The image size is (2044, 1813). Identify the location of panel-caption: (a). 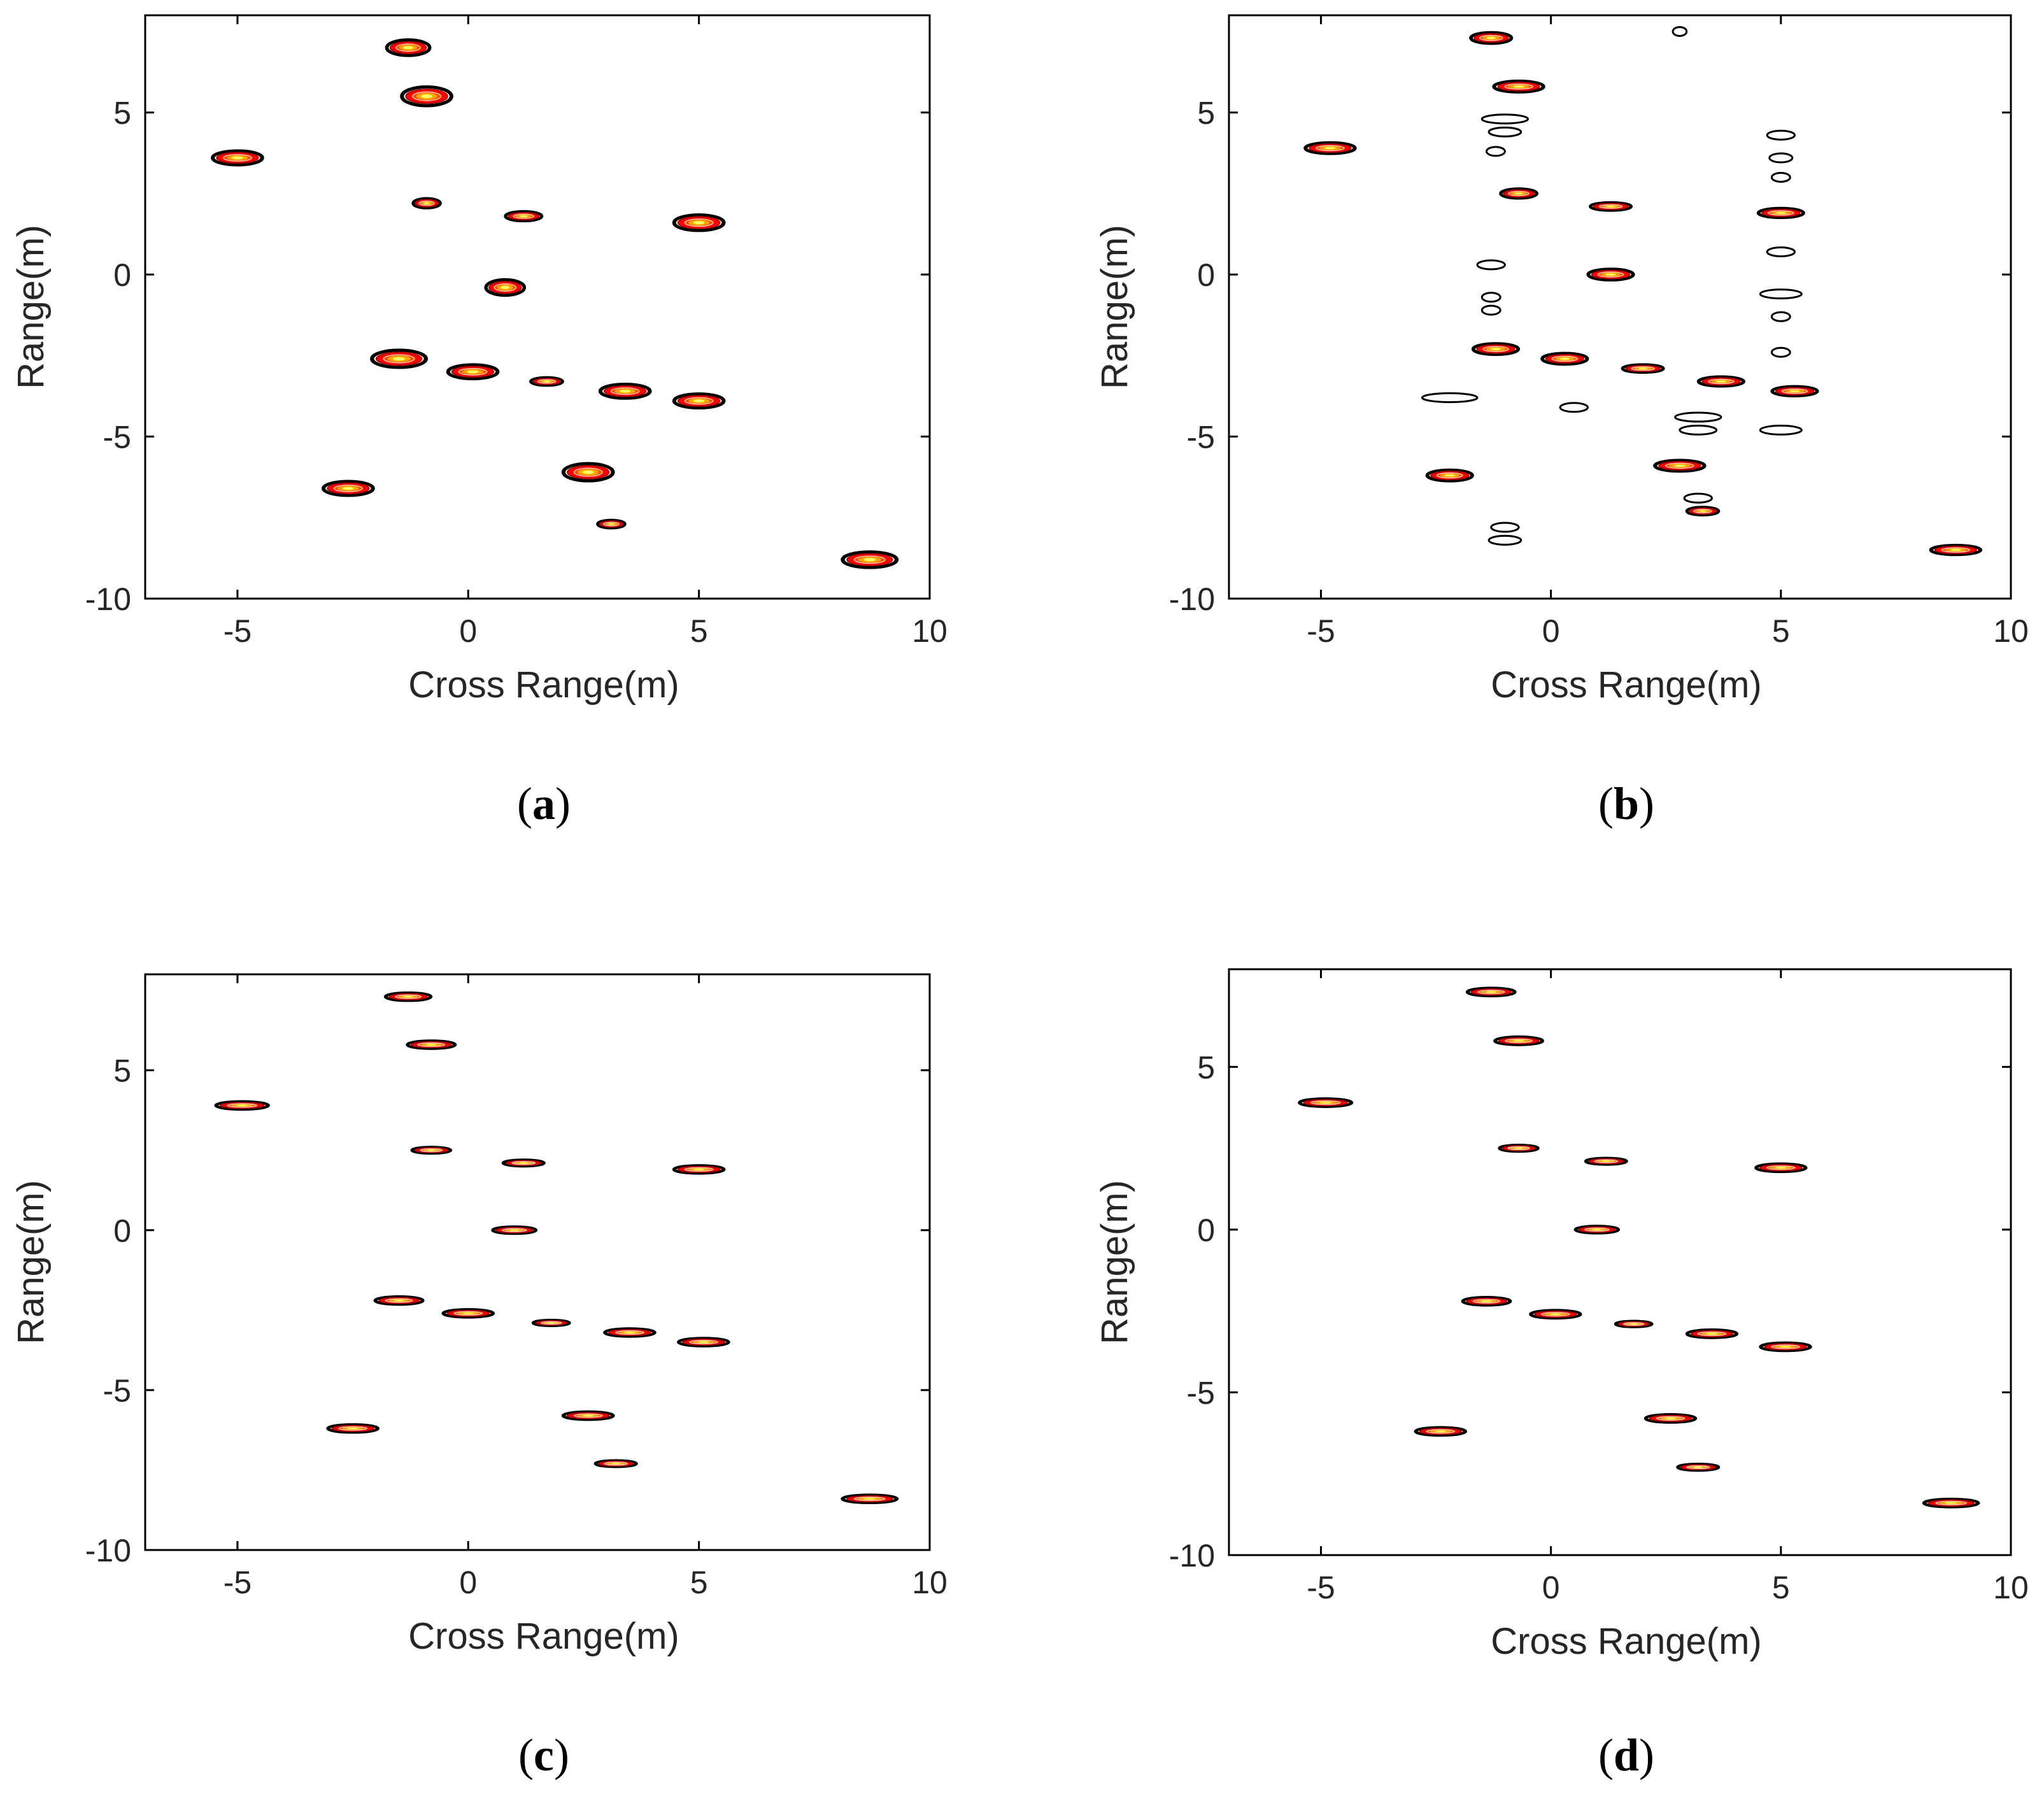
(544, 803).